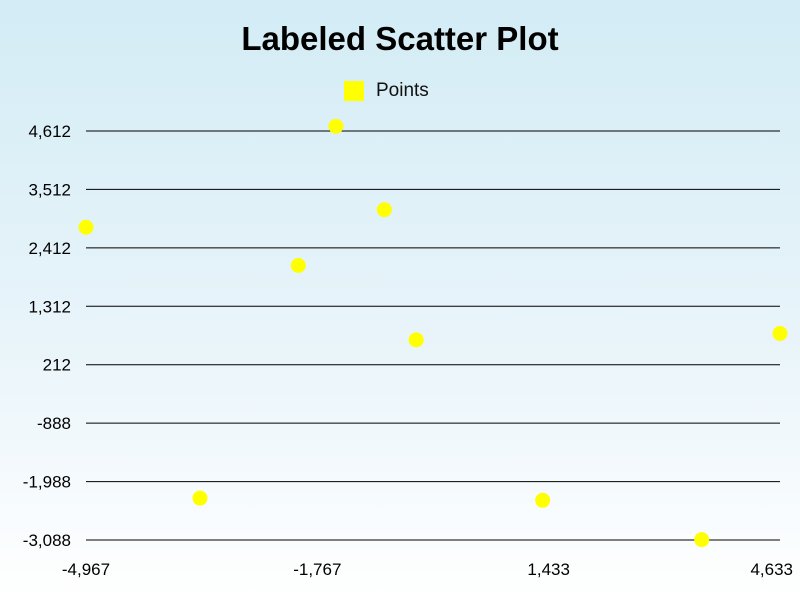 The height and width of the screenshot is (600, 800). I want to click on y-tick-label: -1,988, so click(47, 482).